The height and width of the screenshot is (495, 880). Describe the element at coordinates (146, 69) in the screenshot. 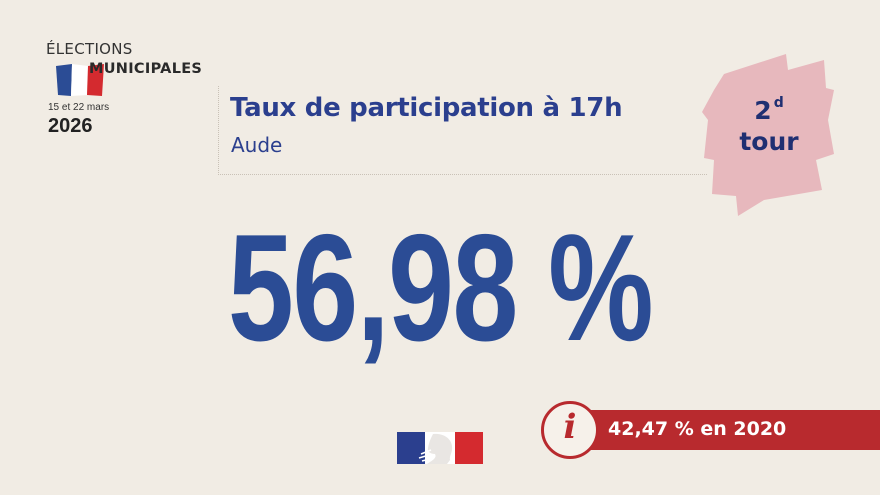

I see `logo-municipales-text: MUNICIPALES` at that location.